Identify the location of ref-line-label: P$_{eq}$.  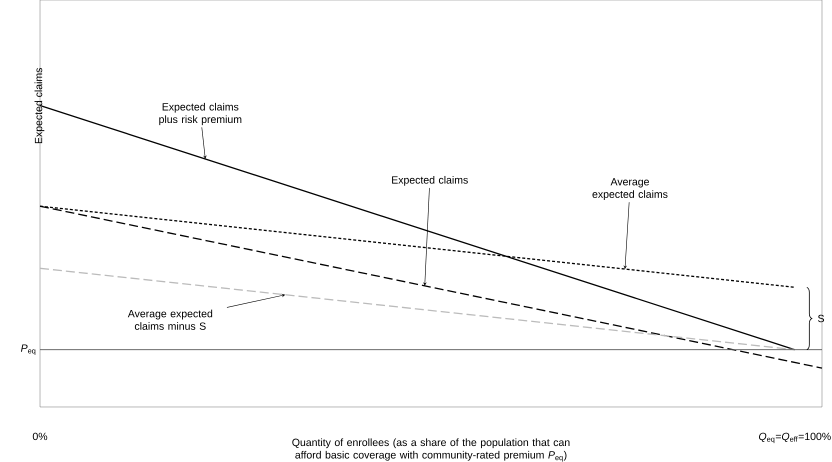
(28, 349).